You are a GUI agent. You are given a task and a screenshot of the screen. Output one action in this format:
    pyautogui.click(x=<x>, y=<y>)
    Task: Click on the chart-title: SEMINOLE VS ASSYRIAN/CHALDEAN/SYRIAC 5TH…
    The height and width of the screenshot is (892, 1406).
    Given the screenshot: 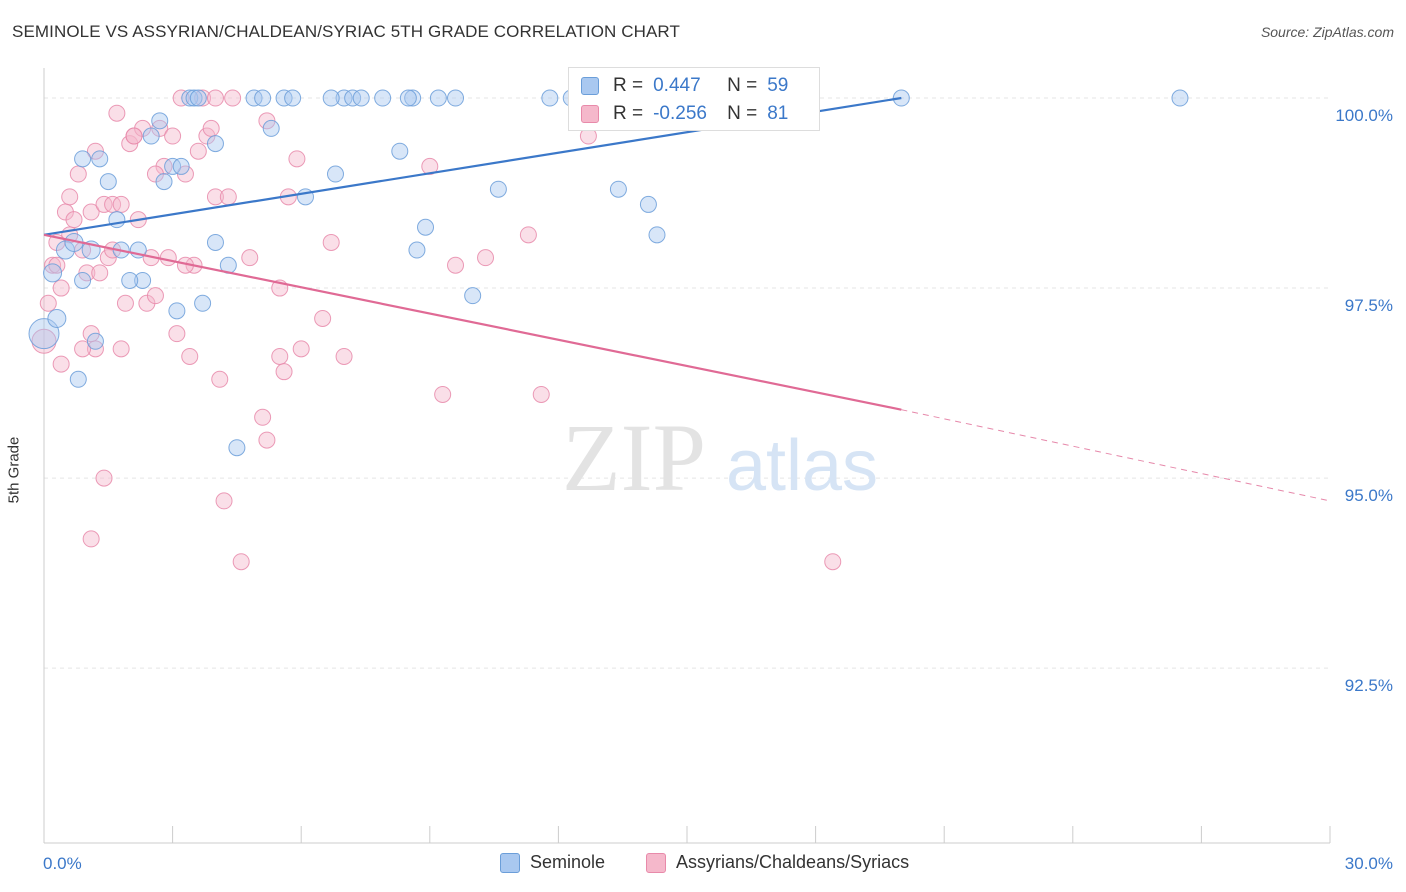 What is the action you would take?
    pyautogui.click(x=346, y=31)
    